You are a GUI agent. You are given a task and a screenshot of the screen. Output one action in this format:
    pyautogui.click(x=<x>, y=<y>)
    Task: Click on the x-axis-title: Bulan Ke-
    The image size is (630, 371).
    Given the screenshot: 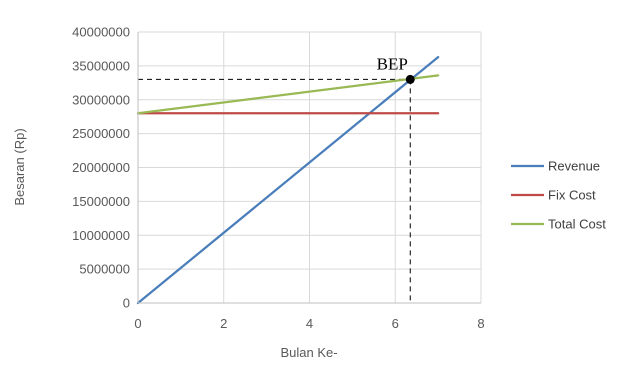 What is the action you would take?
    pyautogui.click(x=308, y=352)
    